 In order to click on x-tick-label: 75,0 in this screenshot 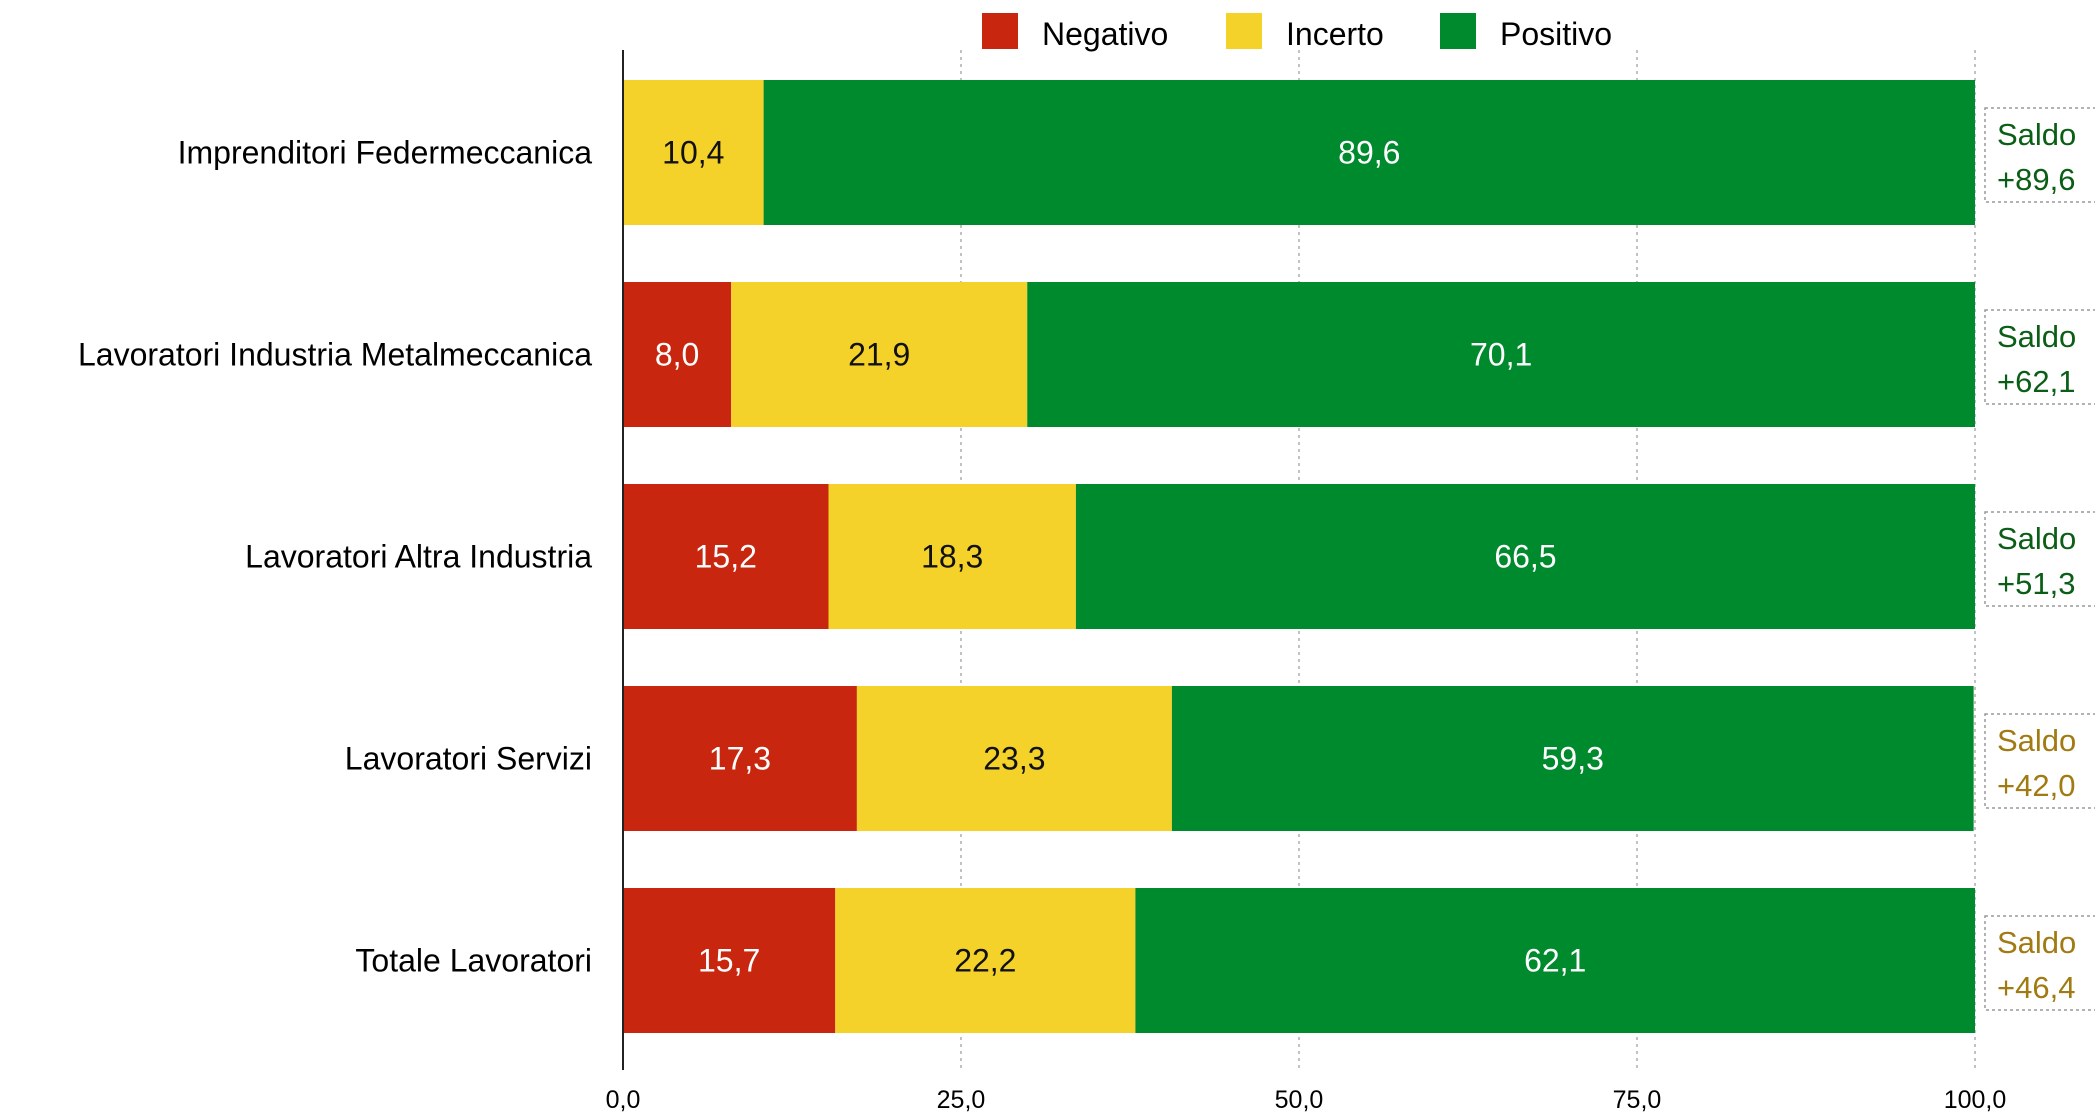, I will do `click(1637, 1099)`.